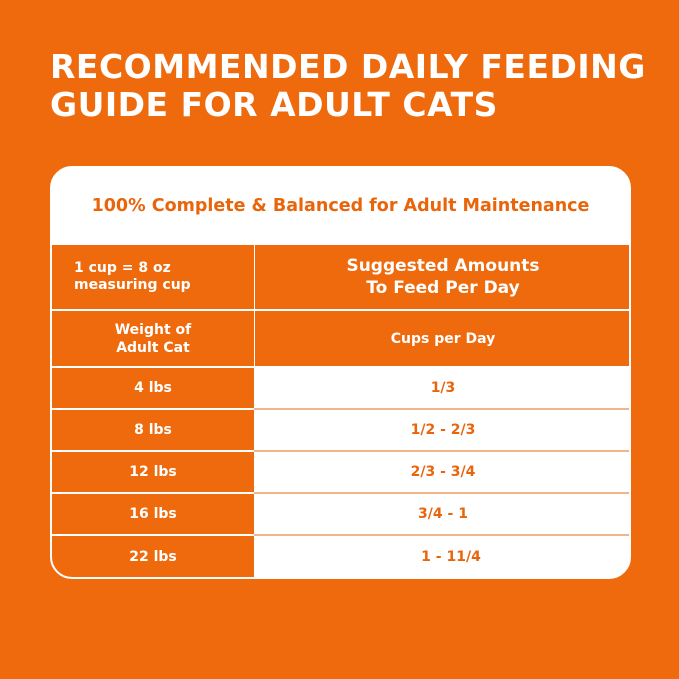 This screenshot has width=679, height=679. I want to click on weight-cell: 8 lbs, so click(153, 430).